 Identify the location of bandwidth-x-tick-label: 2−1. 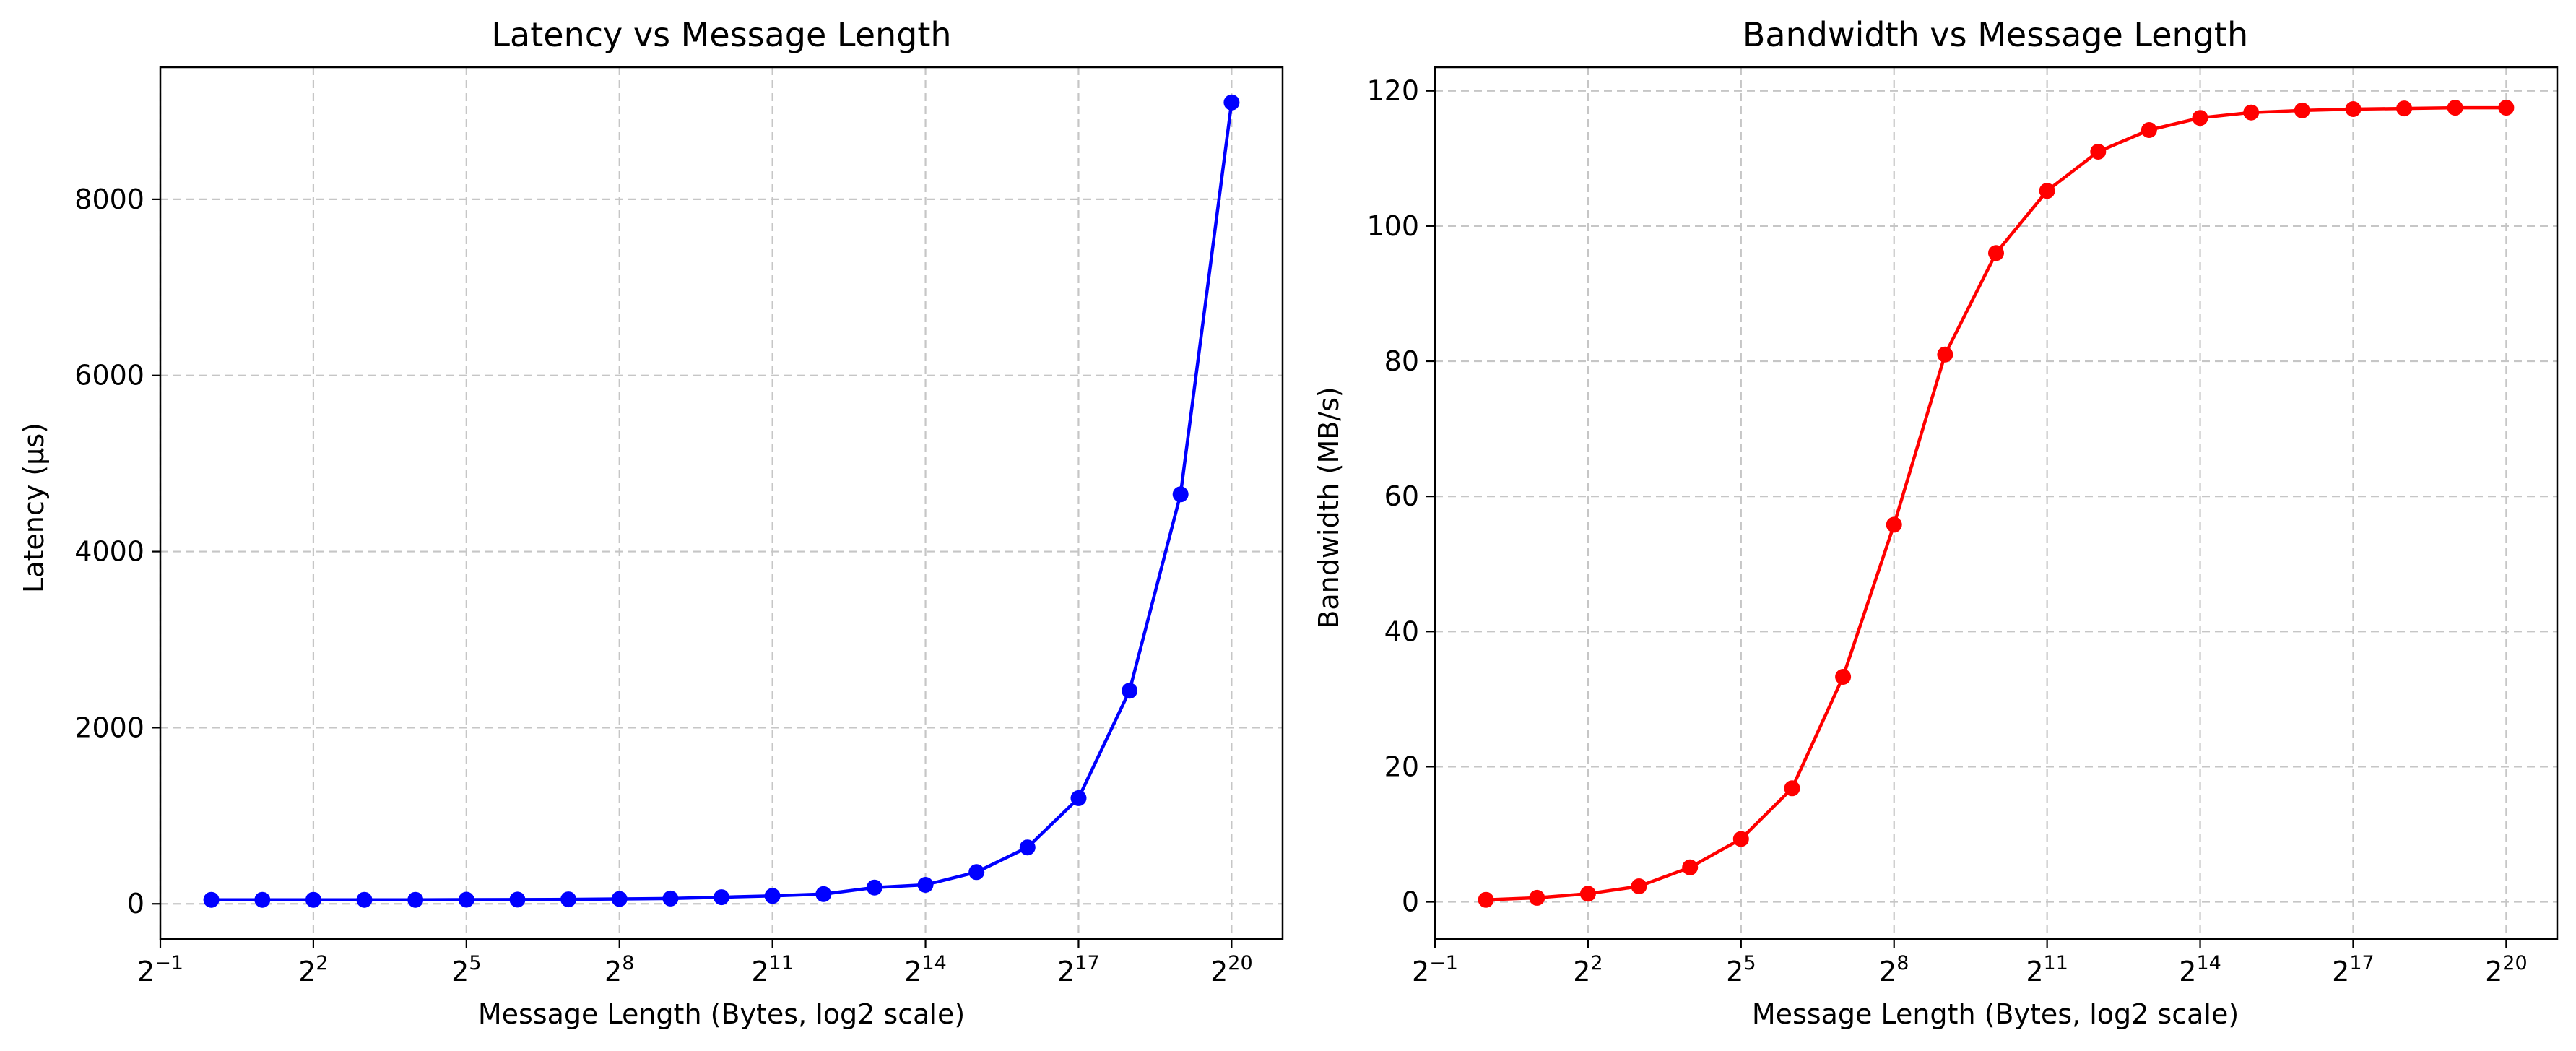
(1435, 969).